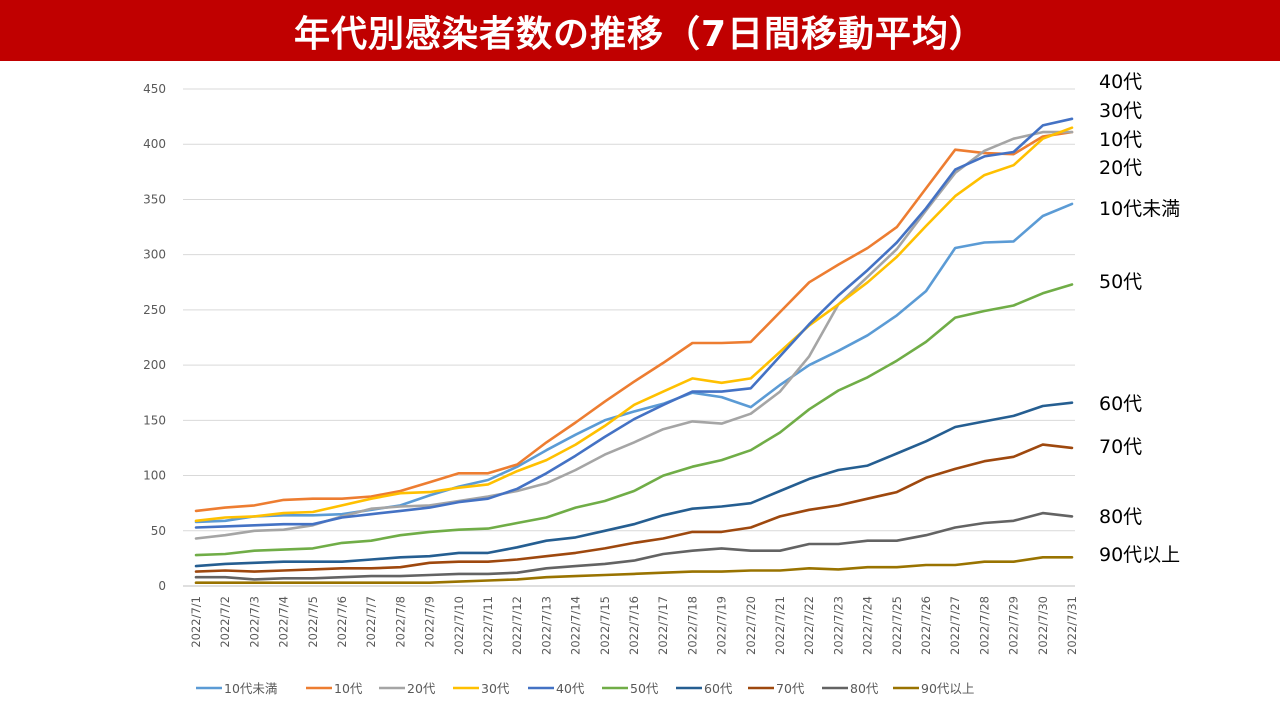 Image resolution: width=1280 pixels, height=720 pixels. Describe the element at coordinates (400, 622) in the screenshot. I see `x-tick-label: 2022/7/8` at that location.